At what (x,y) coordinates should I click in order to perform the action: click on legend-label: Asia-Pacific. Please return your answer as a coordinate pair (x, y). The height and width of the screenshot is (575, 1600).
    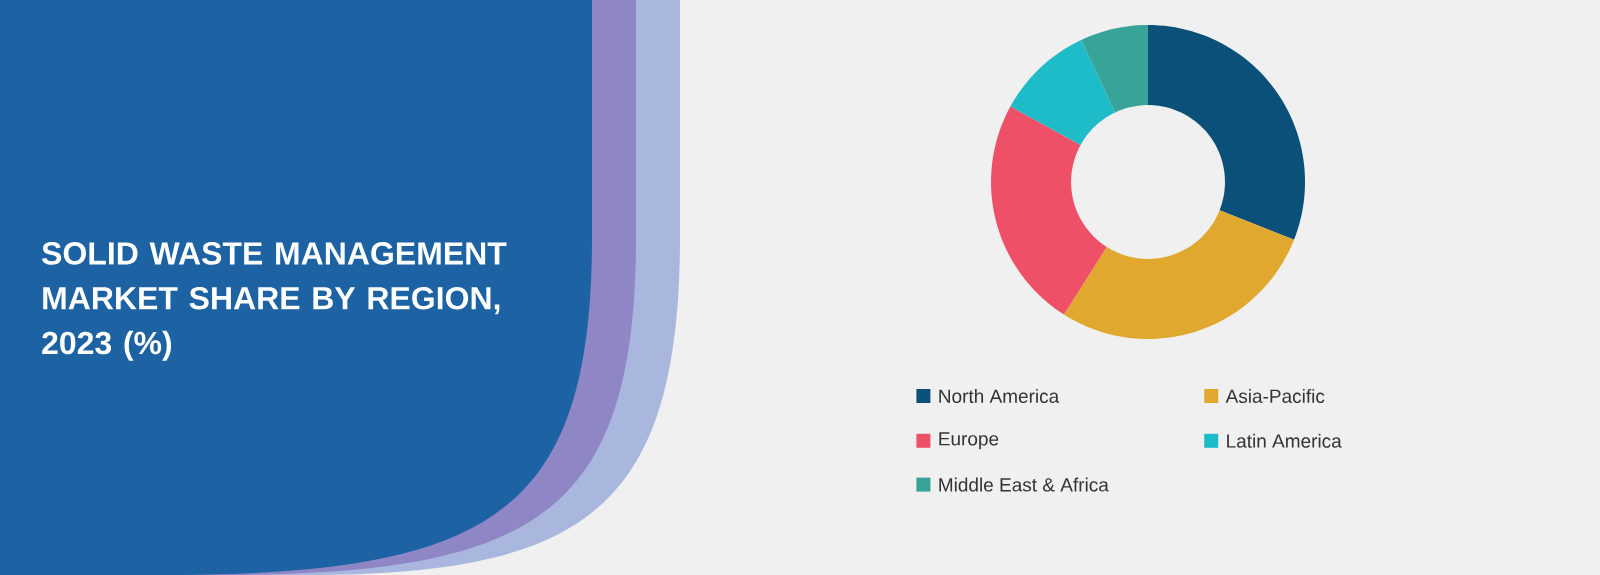
    Looking at the image, I should click on (1275, 396).